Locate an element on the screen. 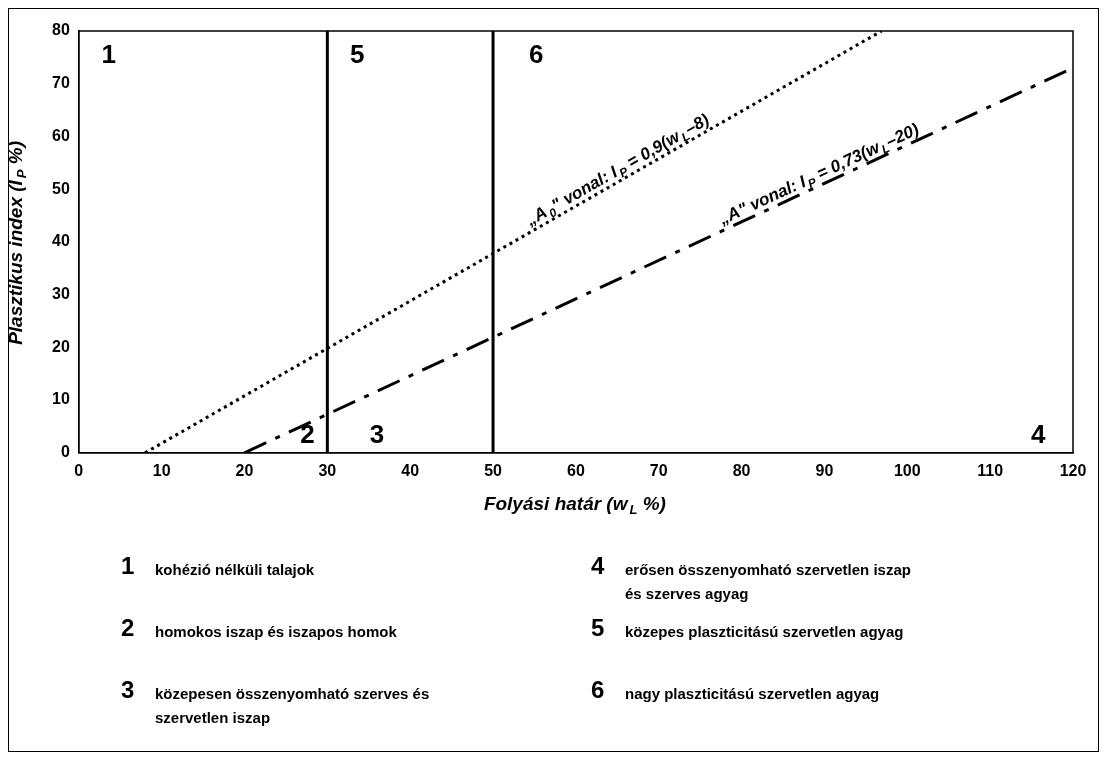 This screenshot has height=760, width=1107. x-tick-label: 10 is located at coordinates (161, 470).